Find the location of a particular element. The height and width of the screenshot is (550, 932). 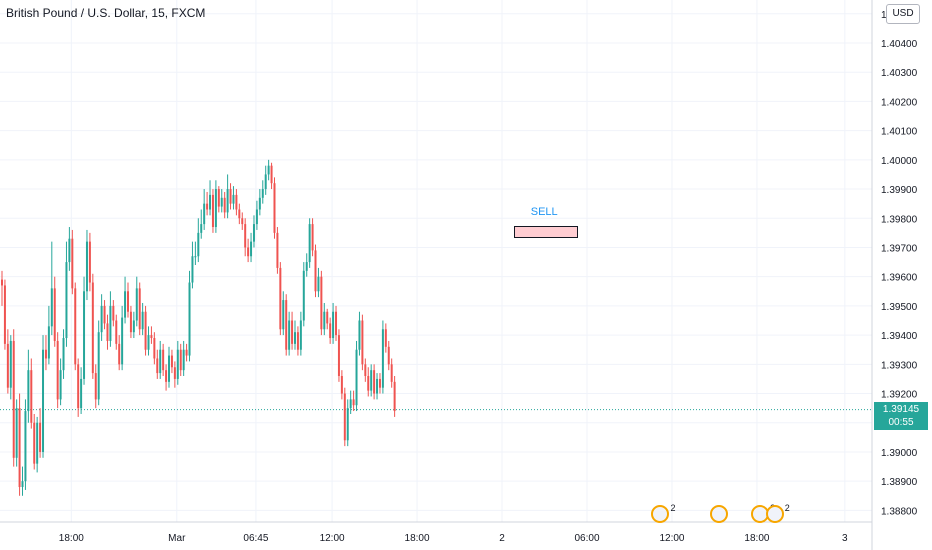

y-tick-label: 1.38800 is located at coordinates (899, 511).